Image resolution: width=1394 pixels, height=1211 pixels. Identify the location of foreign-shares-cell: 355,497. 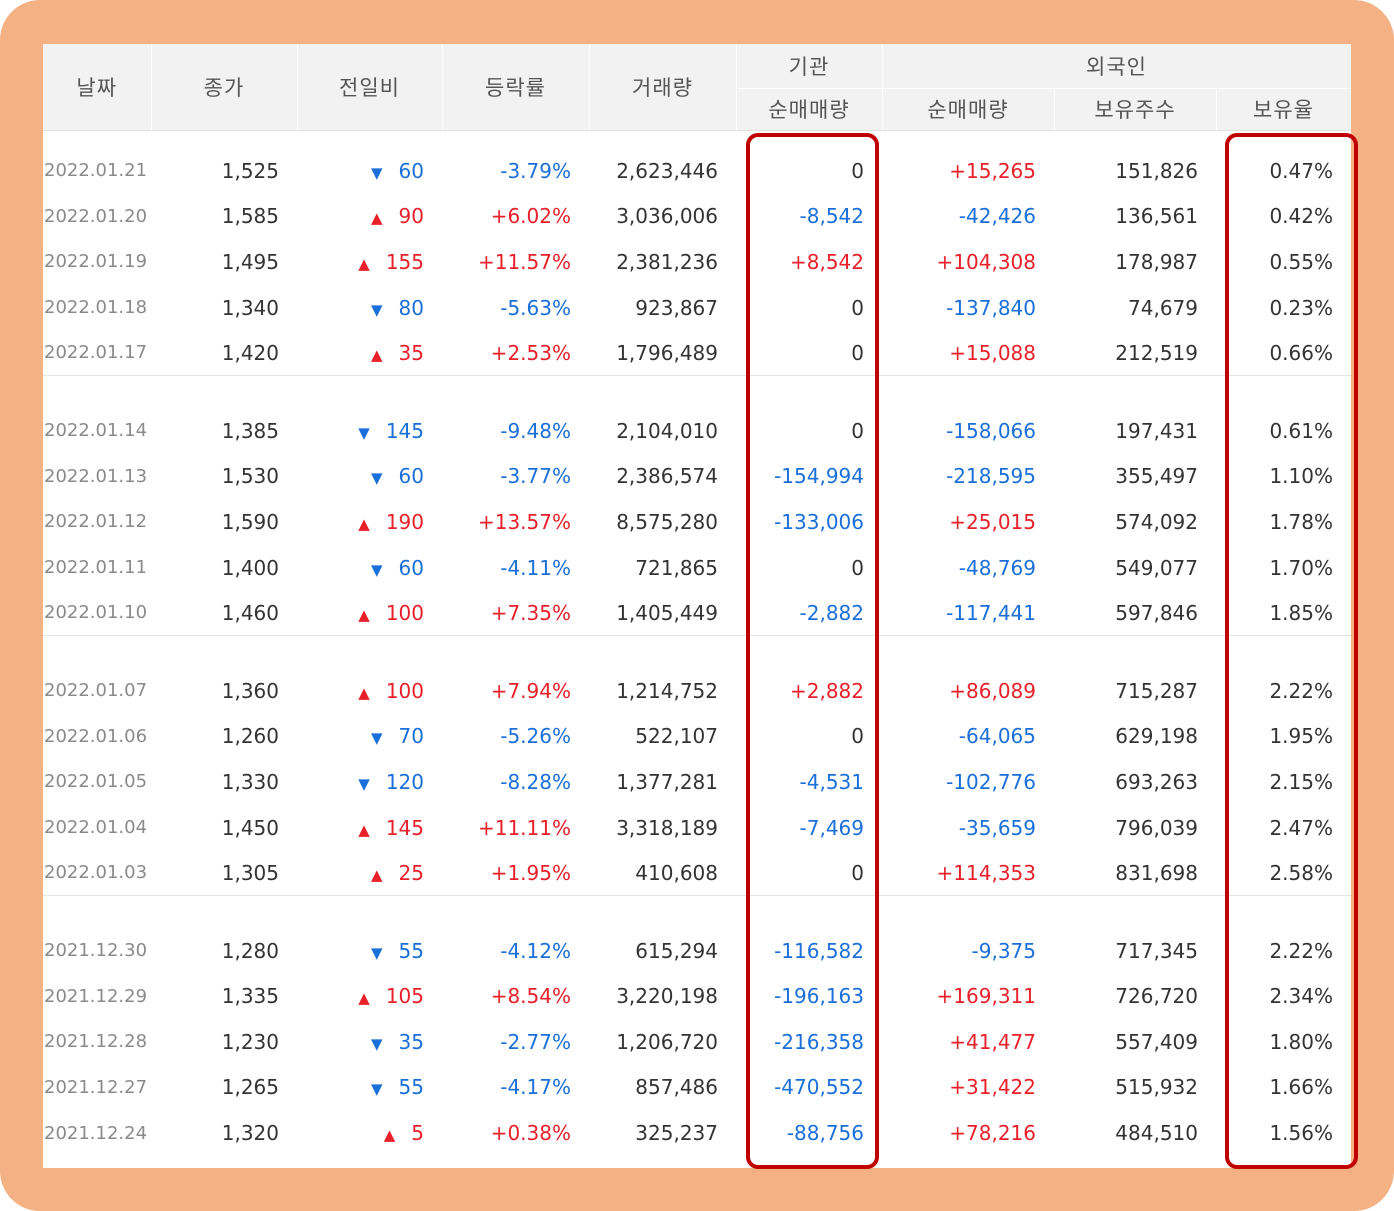
(1156, 476).